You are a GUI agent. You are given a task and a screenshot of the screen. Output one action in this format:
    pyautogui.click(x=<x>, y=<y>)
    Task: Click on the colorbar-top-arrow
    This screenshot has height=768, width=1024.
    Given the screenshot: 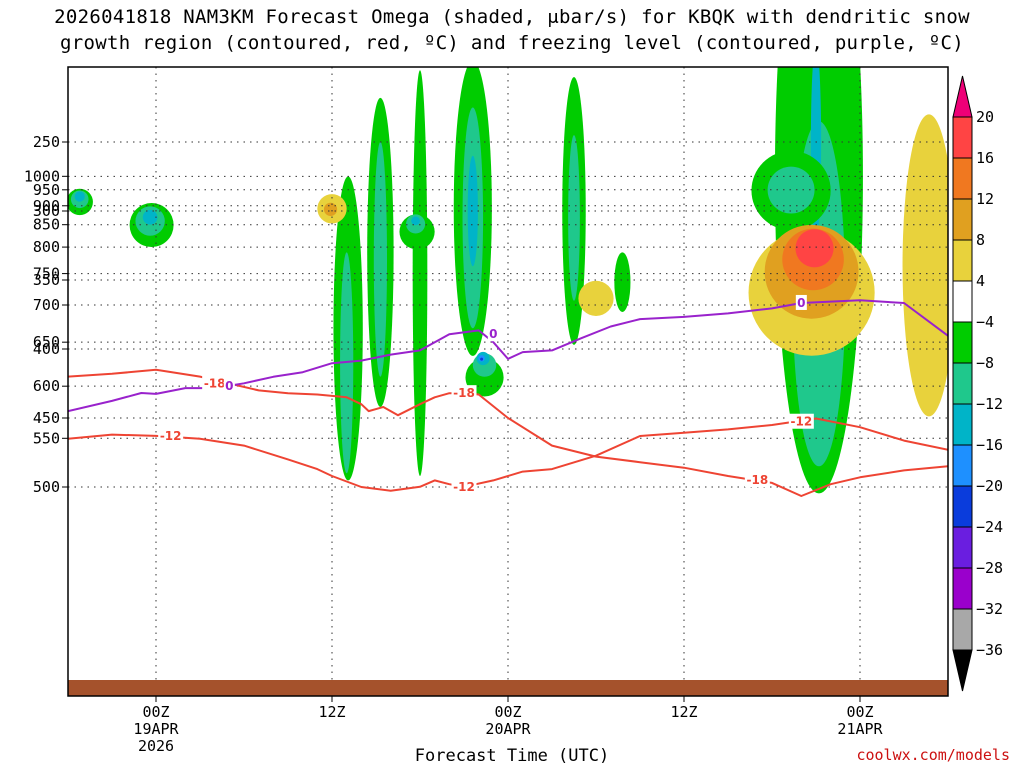 What is the action you would take?
    pyautogui.click(x=962, y=96)
    